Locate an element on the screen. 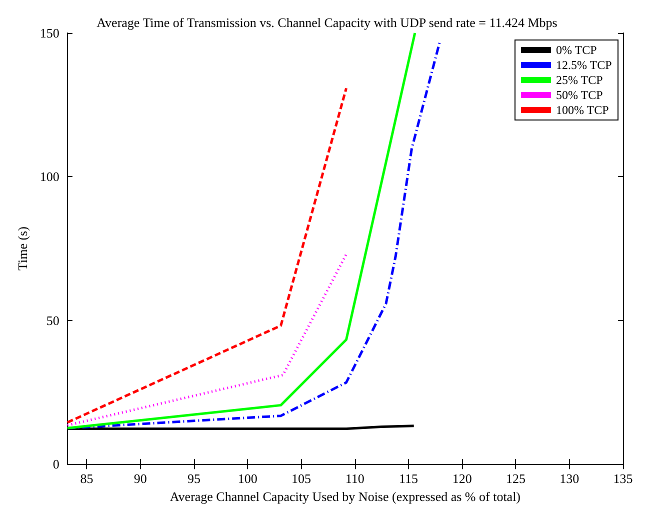 The image size is (654, 516). chart-title: Average Time of Transmission vs. Channel Capacity with UDP send rate = 11.424 Mbps is located at coordinates (327, 22).